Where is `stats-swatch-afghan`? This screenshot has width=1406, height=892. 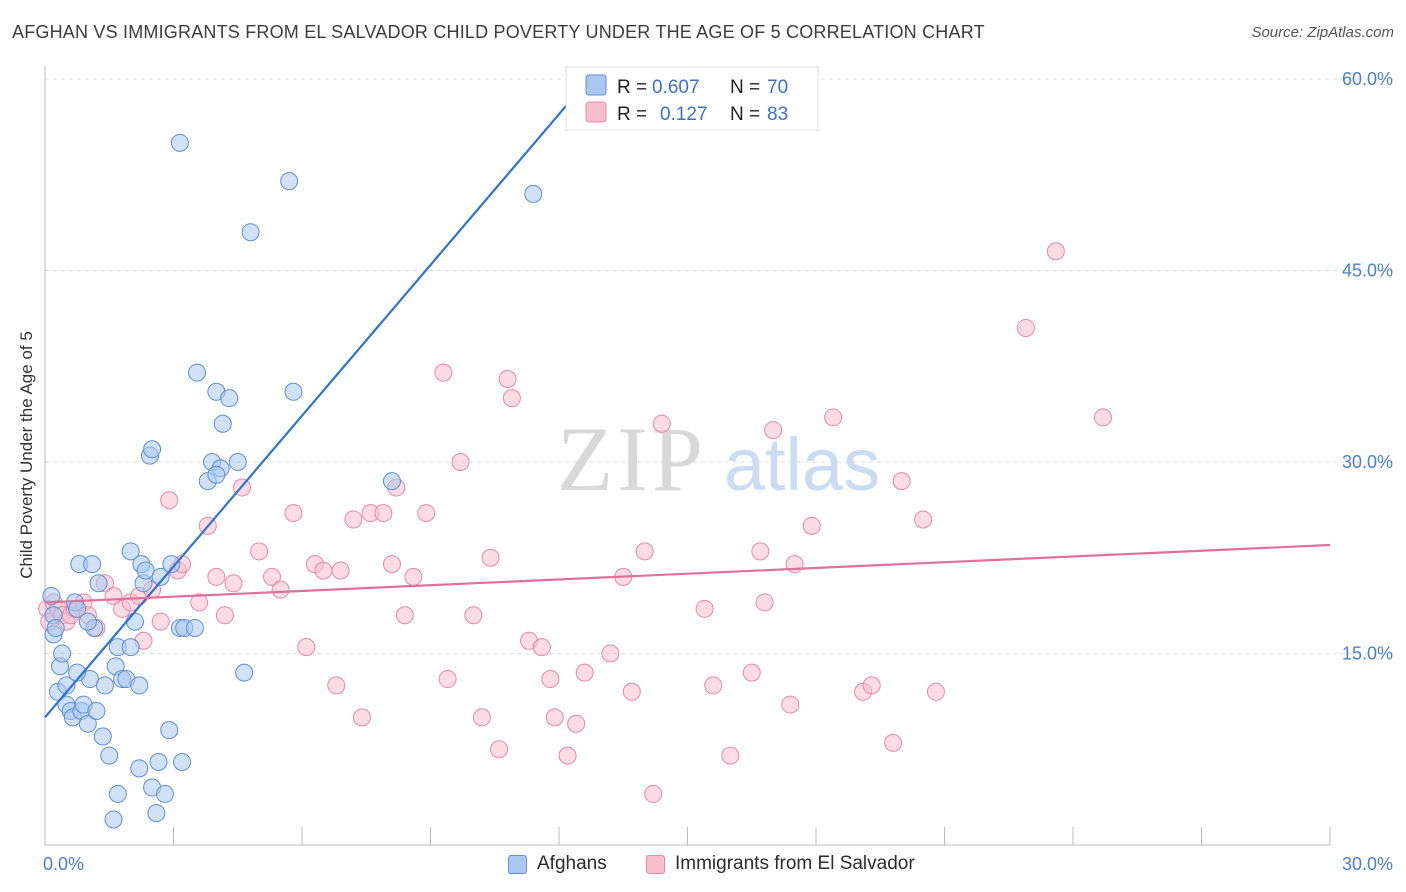
stats-swatch-afghan is located at coordinates (596, 85).